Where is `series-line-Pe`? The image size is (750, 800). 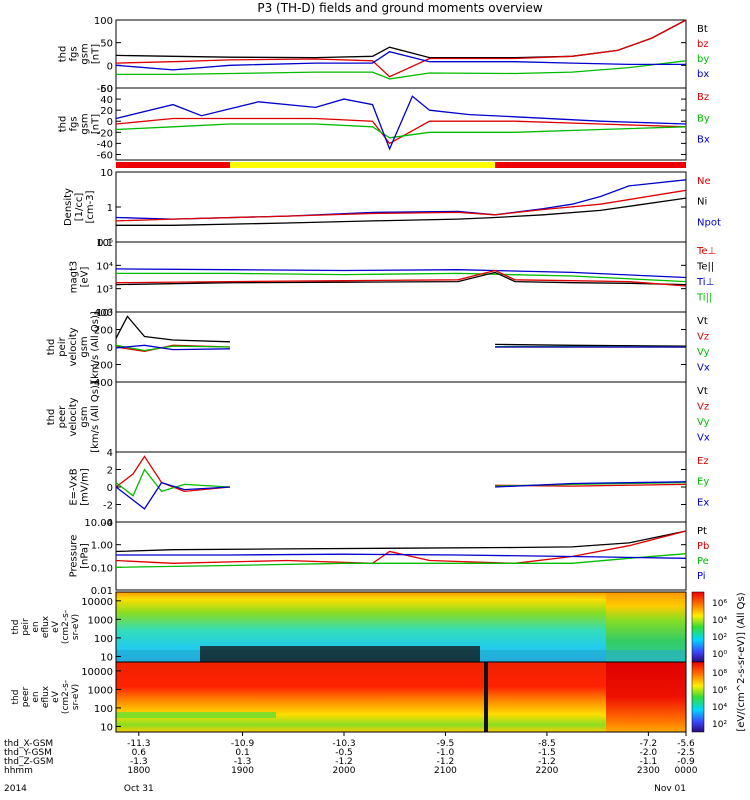 series-line-Pe is located at coordinates (401, 560).